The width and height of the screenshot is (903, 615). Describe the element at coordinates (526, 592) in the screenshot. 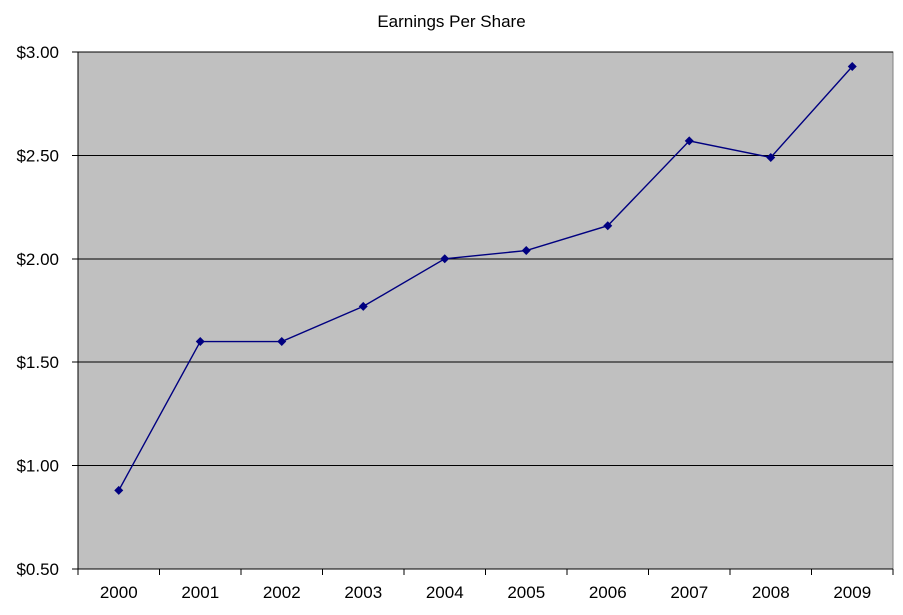

I see `x-tick-label: 2005` at that location.